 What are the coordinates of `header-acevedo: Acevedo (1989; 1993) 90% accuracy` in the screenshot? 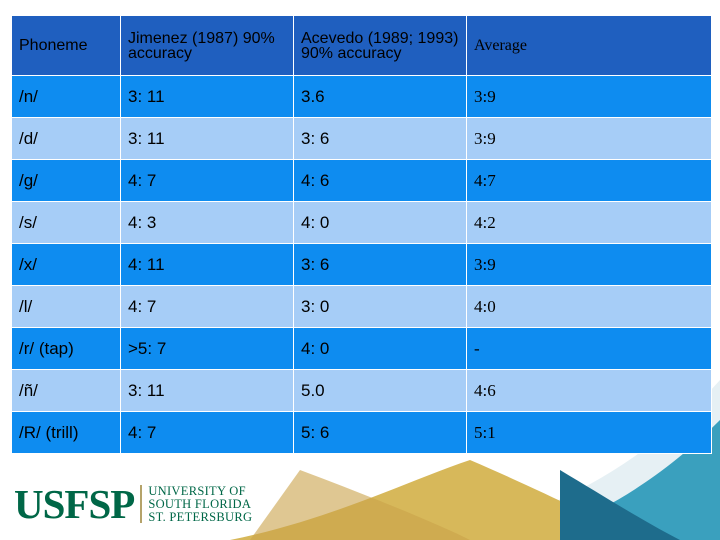 It's located at (380, 45).